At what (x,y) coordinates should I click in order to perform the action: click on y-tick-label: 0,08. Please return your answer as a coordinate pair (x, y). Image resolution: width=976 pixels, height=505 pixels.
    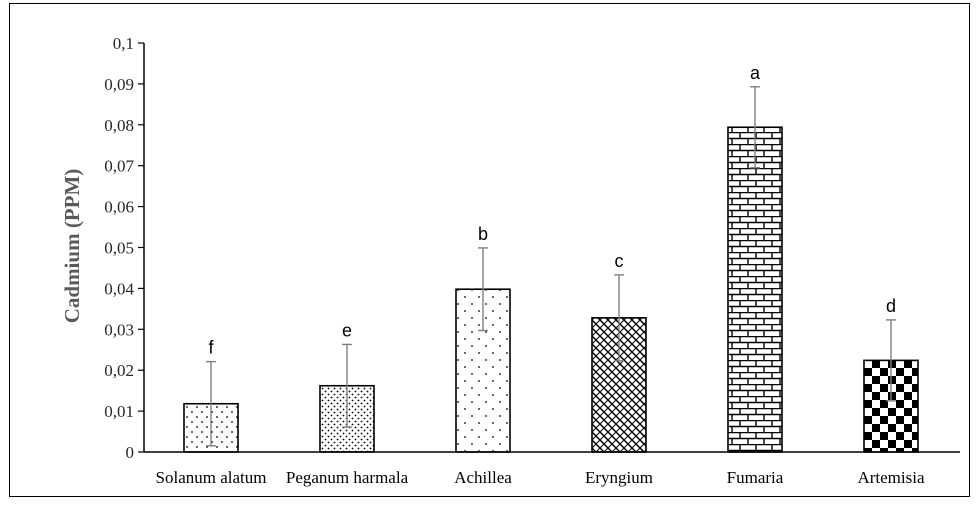
    Looking at the image, I should click on (119, 125).